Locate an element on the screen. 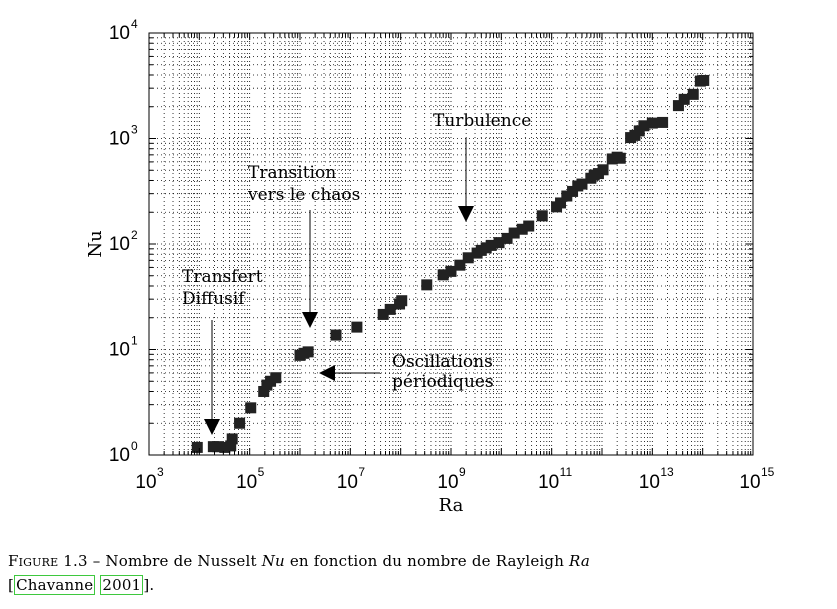  y-tick-label: 10 1 is located at coordinates (123, 347).